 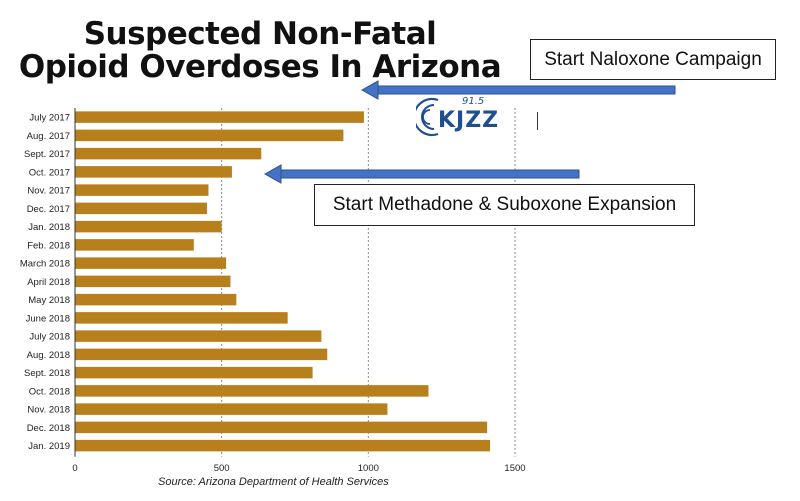 What do you see at coordinates (504, 205) in the screenshot?
I see `methadone-callout: Start Methadone & Suboxone Expansion` at bounding box center [504, 205].